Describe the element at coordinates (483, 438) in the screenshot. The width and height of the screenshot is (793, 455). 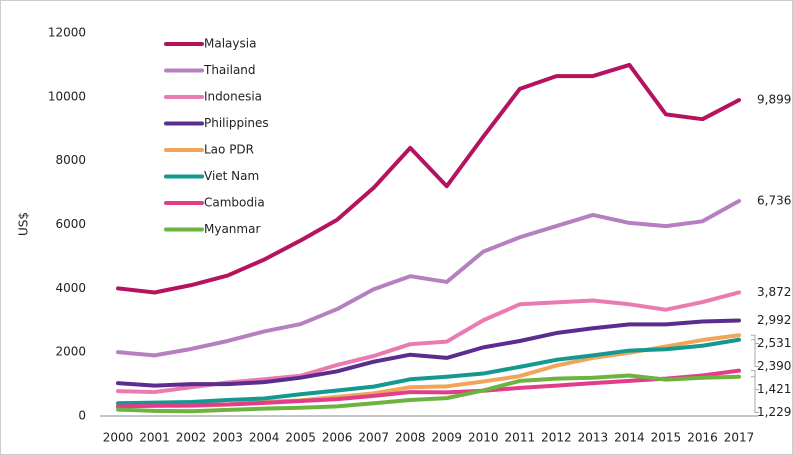
I see `x-tick-label: 2010` at that location.